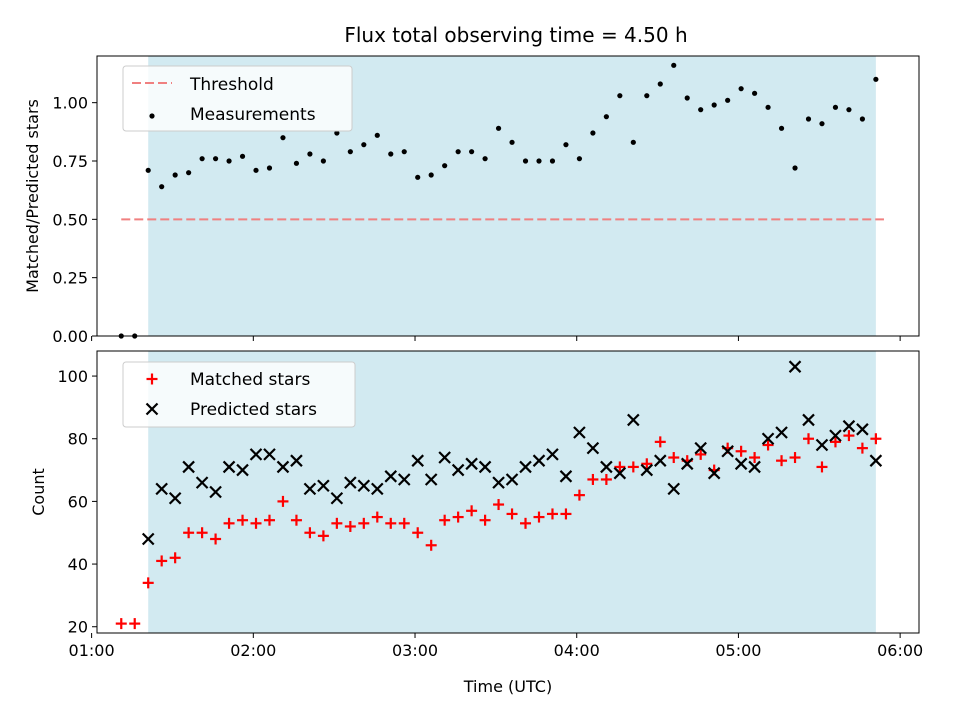 The image size is (960, 720). What do you see at coordinates (152, 116) in the screenshot?
I see `legend-measurement-swatch` at bounding box center [152, 116].